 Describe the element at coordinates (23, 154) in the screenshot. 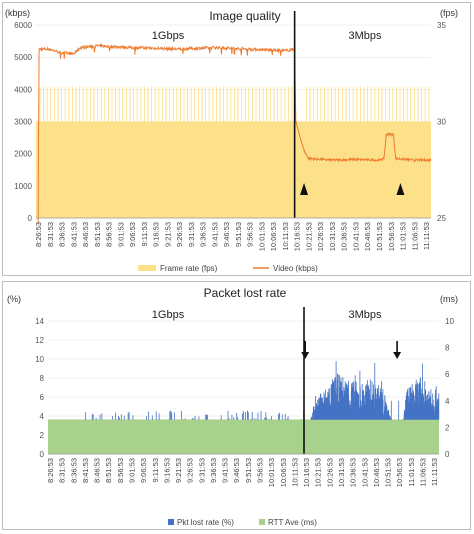

I see `y-left-tick-label: 2000` at that location.